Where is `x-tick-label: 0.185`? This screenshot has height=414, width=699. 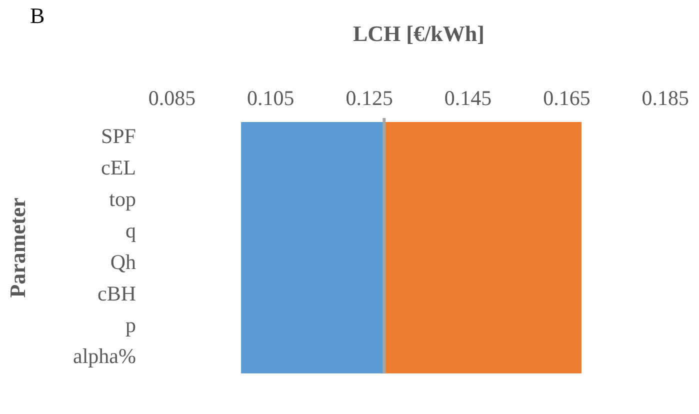
x-tick-label: 0.185 is located at coordinates (665, 98).